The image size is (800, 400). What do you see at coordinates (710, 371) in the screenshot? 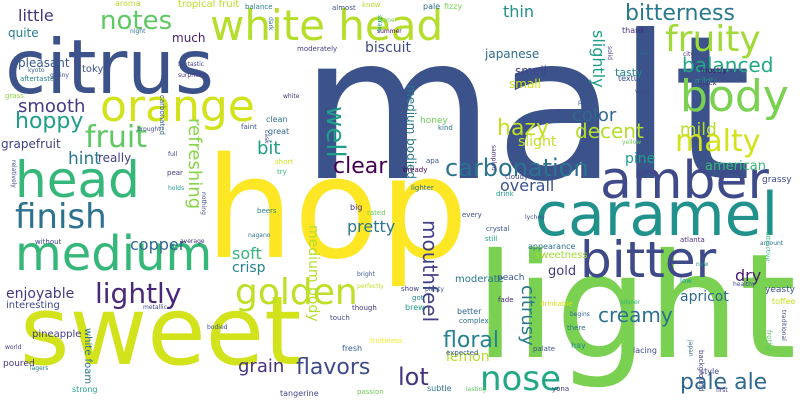
I see `word-style: style` at bounding box center [710, 371].